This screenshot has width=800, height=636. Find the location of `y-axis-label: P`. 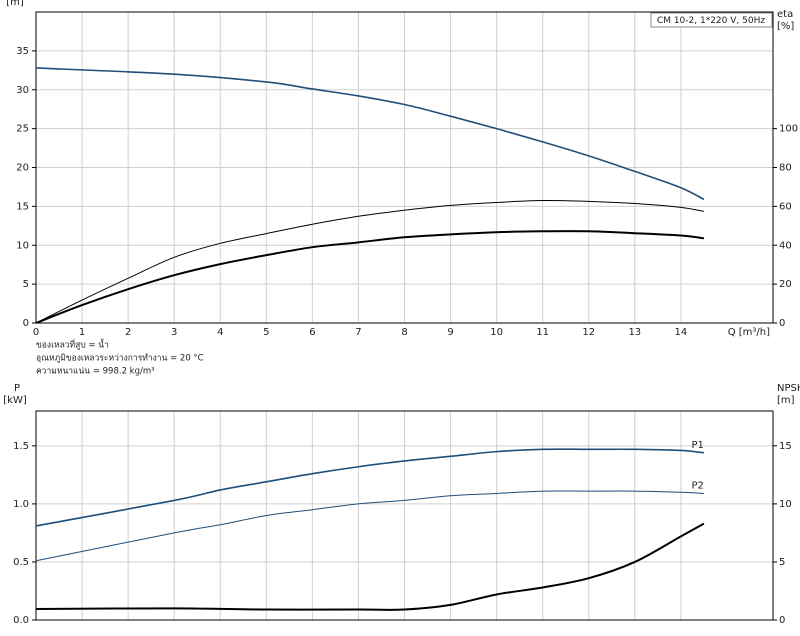

y-axis-label: P is located at coordinates (17, 388).